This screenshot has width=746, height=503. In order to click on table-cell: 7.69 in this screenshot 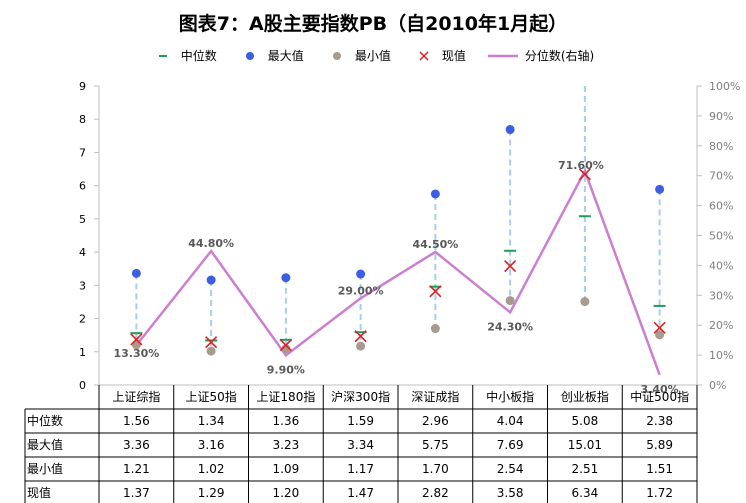, I will do `click(510, 445)`.